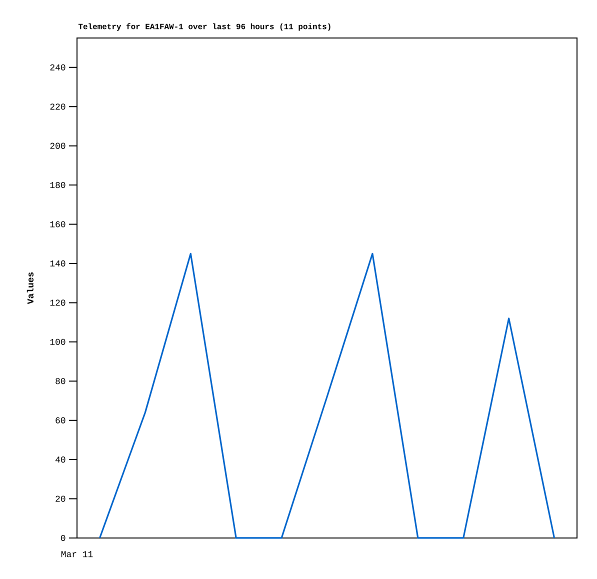 The width and height of the screenshot is (597, 579). Describe the element at coordinates (58, 224) in the screenshot. I see `y-tick-label: 160` at that location.